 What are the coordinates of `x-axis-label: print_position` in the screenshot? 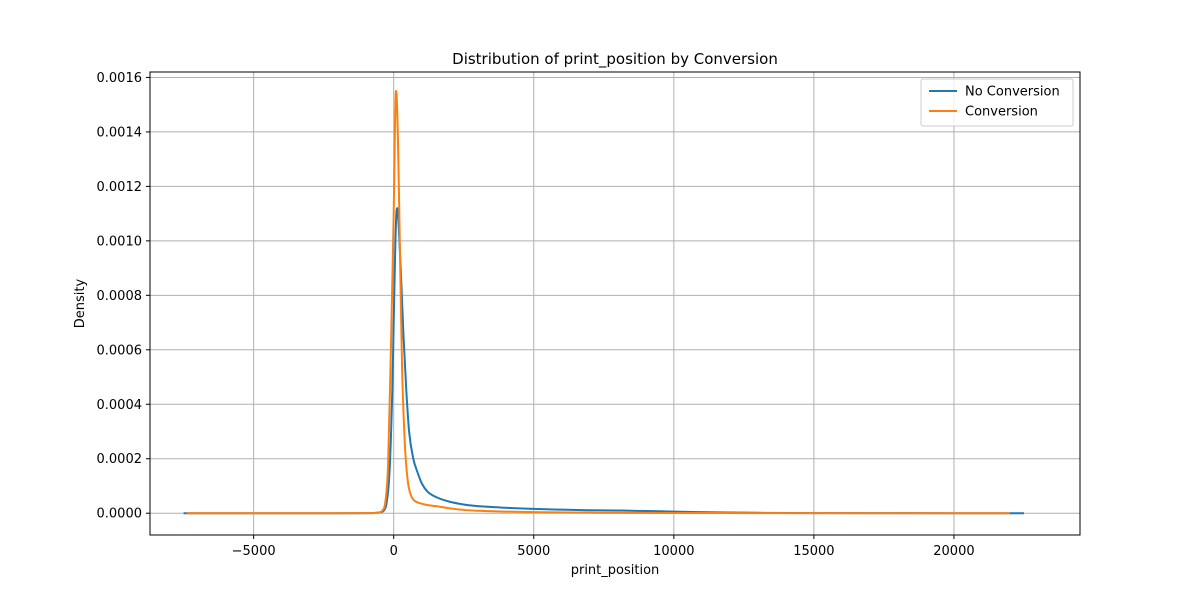 It's located at (615, 570).